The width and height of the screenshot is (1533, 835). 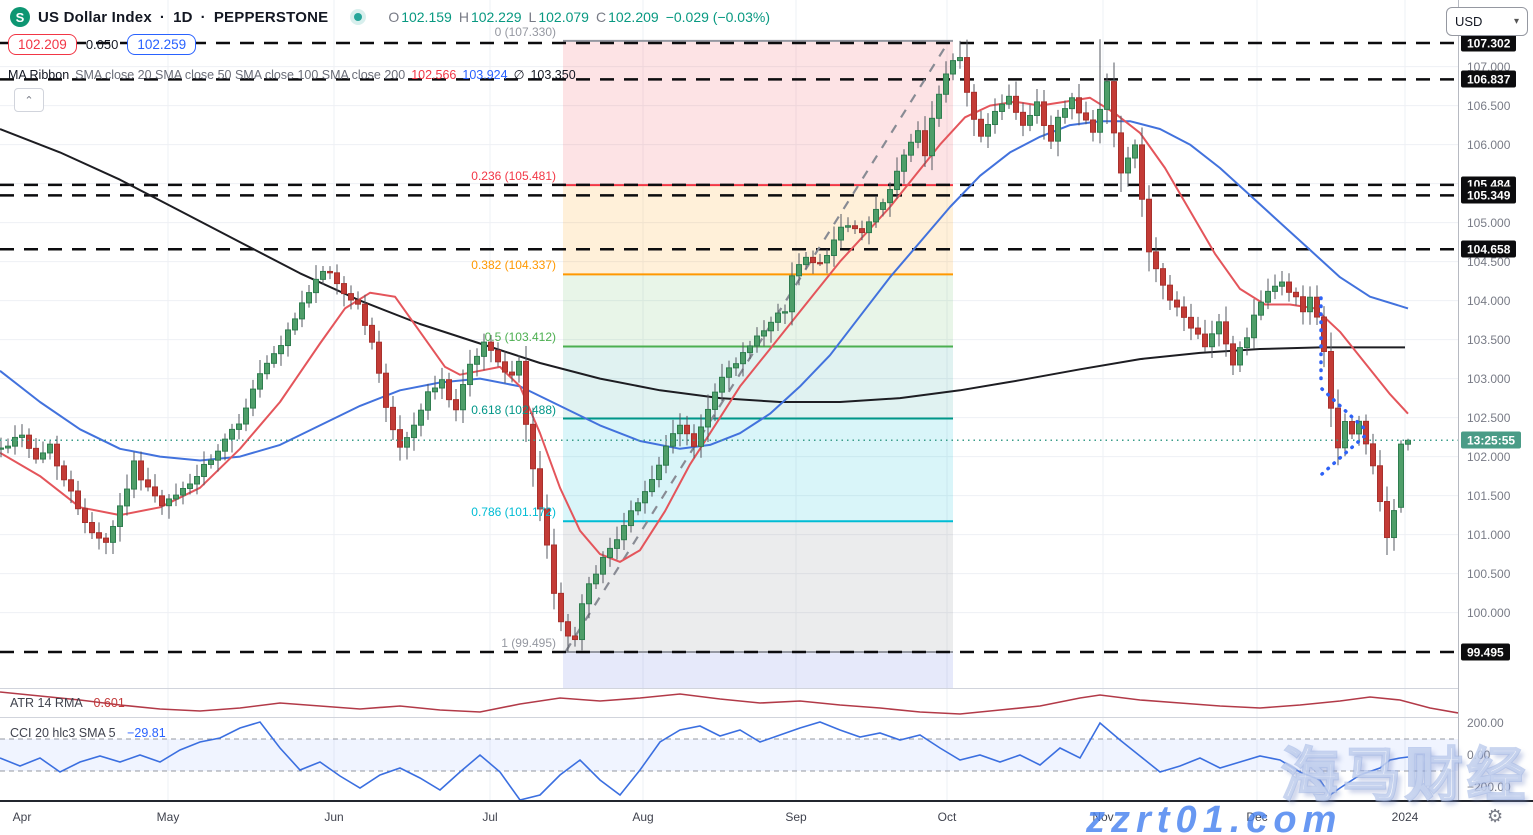 What do you see at coordinates (532, 17) in the screenshot?
I see `low-label: L` at bounding box center [532, 17].